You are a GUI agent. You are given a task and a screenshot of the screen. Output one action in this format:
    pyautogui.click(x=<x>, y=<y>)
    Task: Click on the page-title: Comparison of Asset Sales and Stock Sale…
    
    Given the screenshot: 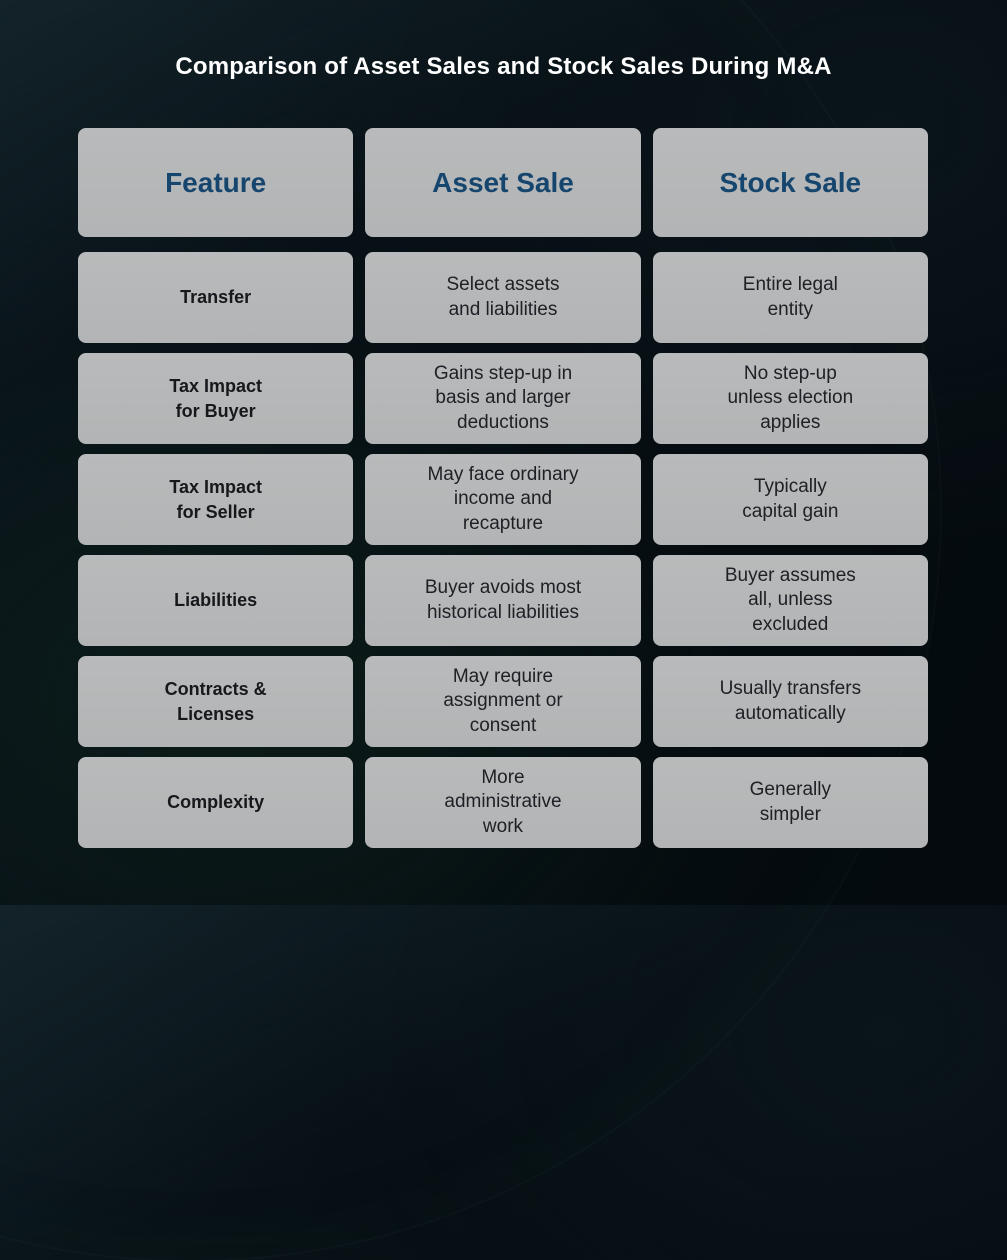 What is the action you would take?
    pyautogui.click(x=503, y=66)
    